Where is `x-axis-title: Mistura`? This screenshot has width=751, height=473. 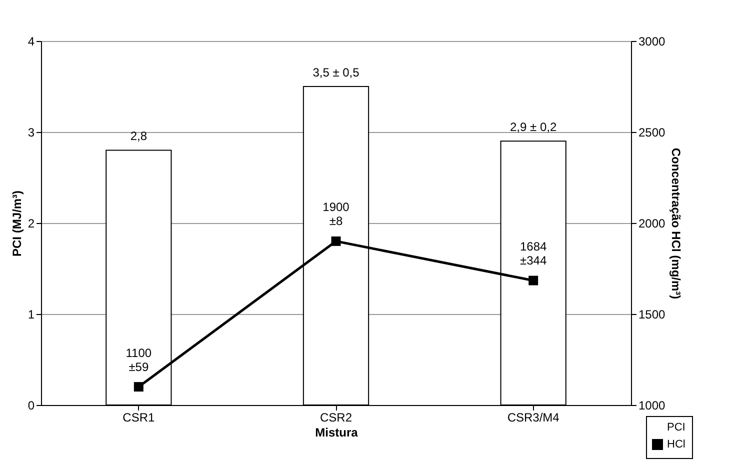
x-axis-title: Mistura is located at coordinates (336, 433).